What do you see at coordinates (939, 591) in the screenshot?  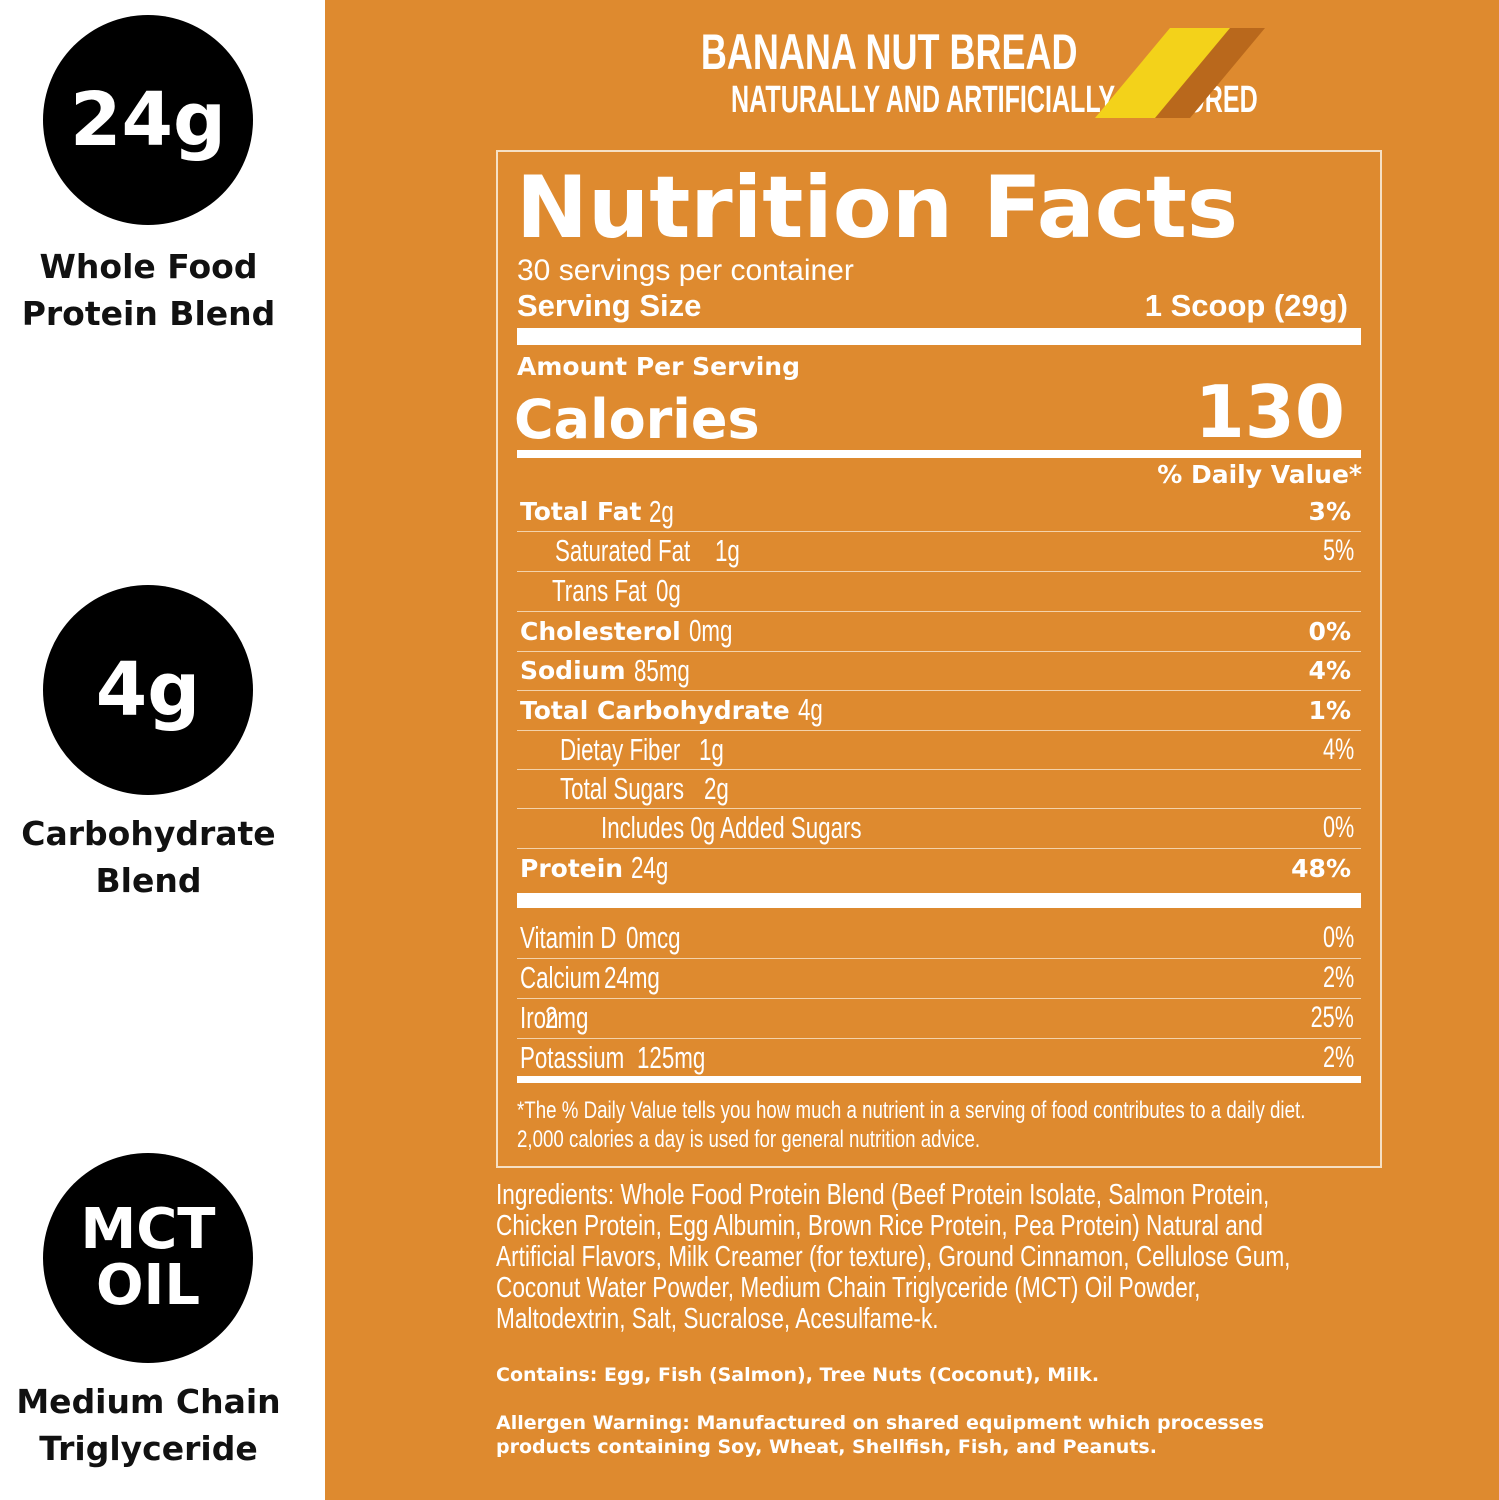 I see `nutrient-row: Trans Fat 0g` at bounding box center [939, 591].